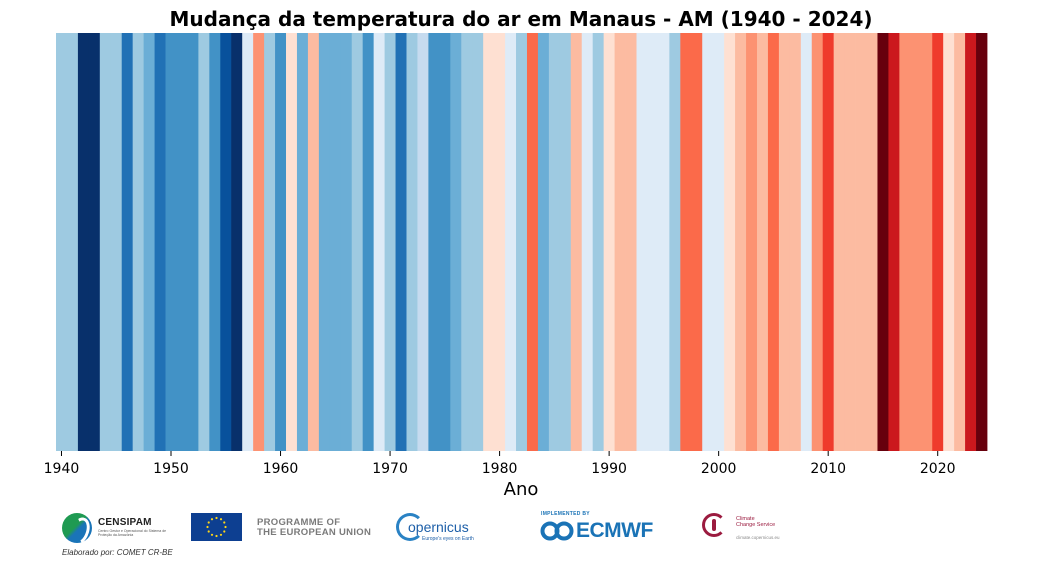  I want to click on stripe-2005, so click(773, 242).